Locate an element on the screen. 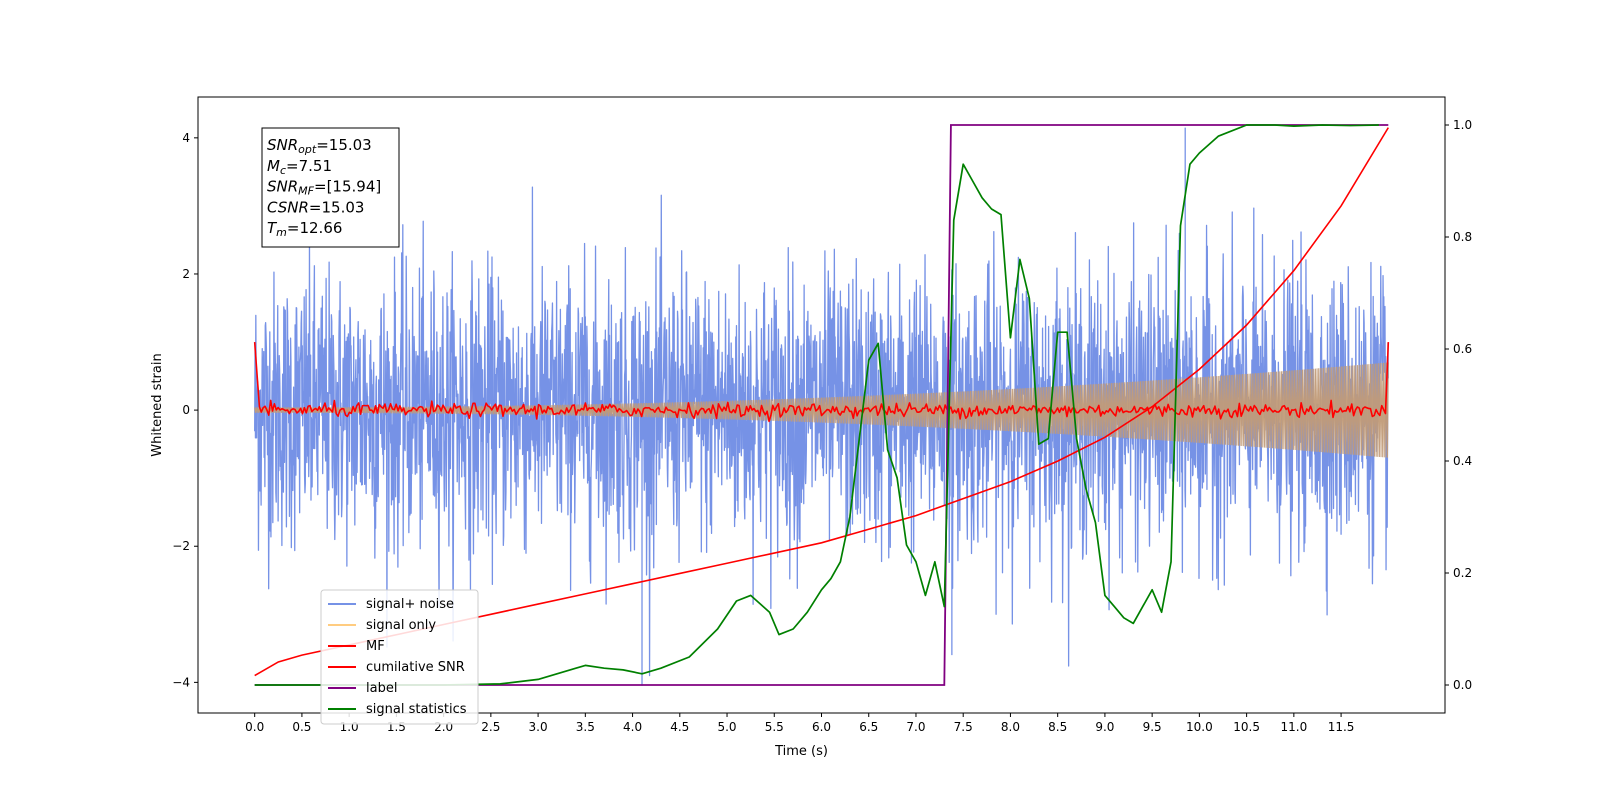 The width and height of the screenshot is (1600, 805). x-tick-label: 0.0 is located at coordinates (254, 727).